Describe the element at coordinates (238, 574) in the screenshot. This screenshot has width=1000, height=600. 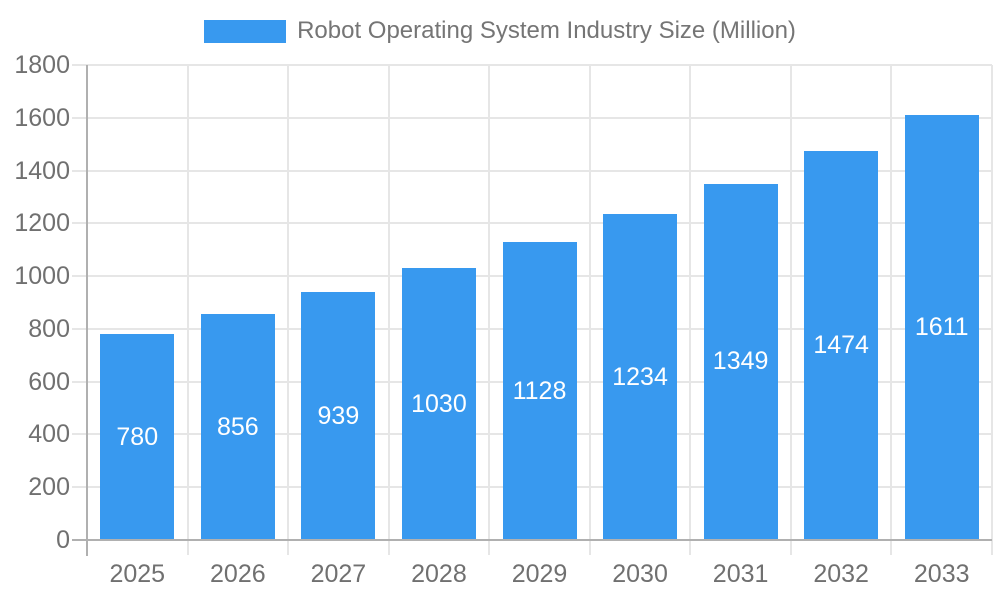
I see `x-axis-label: 2026` at that location.